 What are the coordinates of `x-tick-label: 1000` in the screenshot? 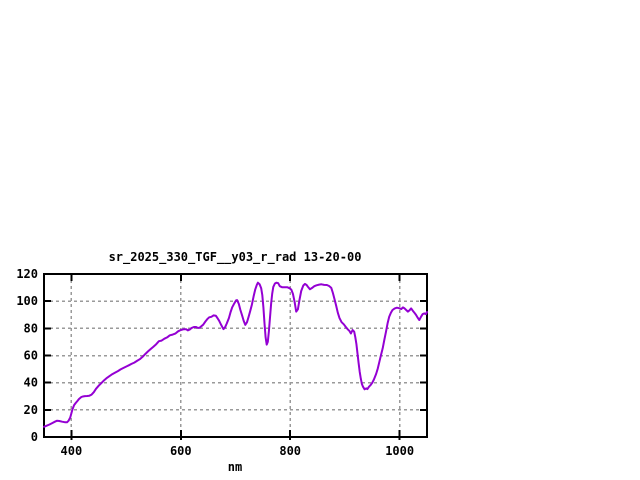 It's located at (399, 451).